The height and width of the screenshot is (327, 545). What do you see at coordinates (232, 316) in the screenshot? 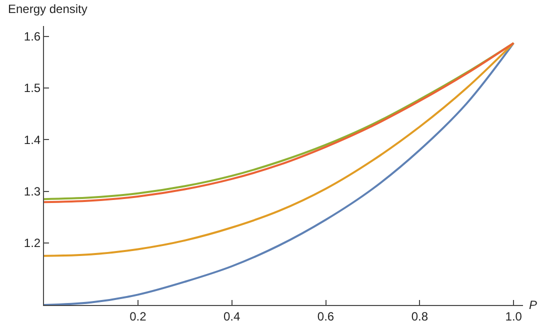
I see `x-tick-label: 0.4` at bounding box center [232, 316].